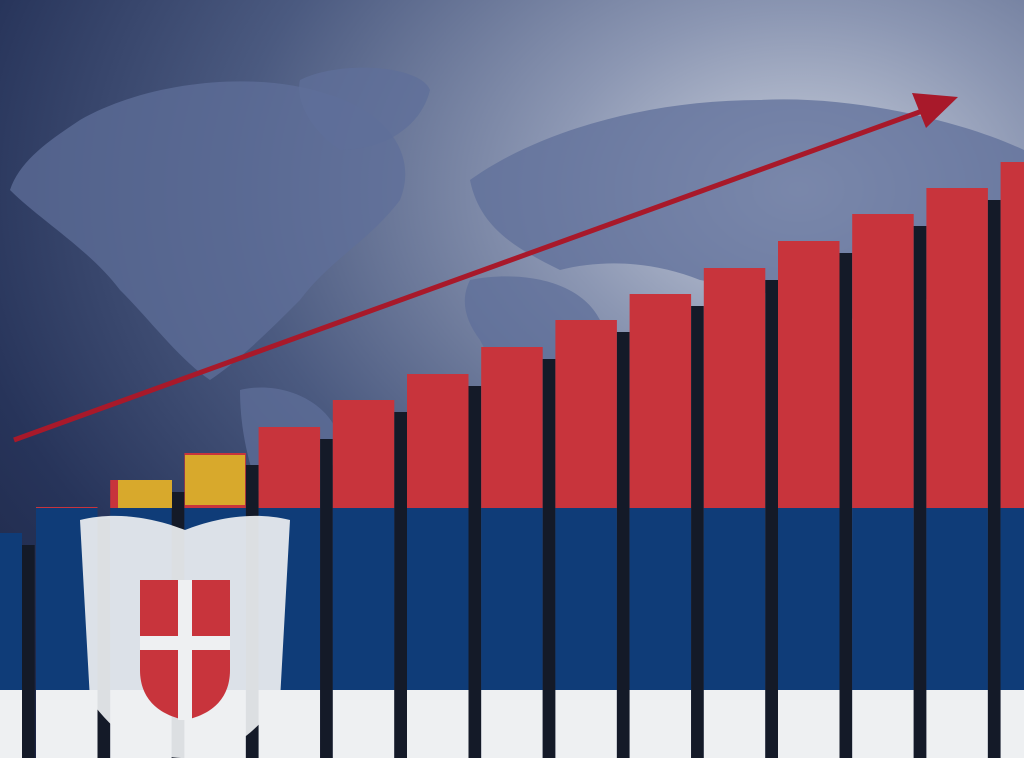 This screenshot has width=1024, height=758. I want to click on greenland-shape, so click(364, 108).